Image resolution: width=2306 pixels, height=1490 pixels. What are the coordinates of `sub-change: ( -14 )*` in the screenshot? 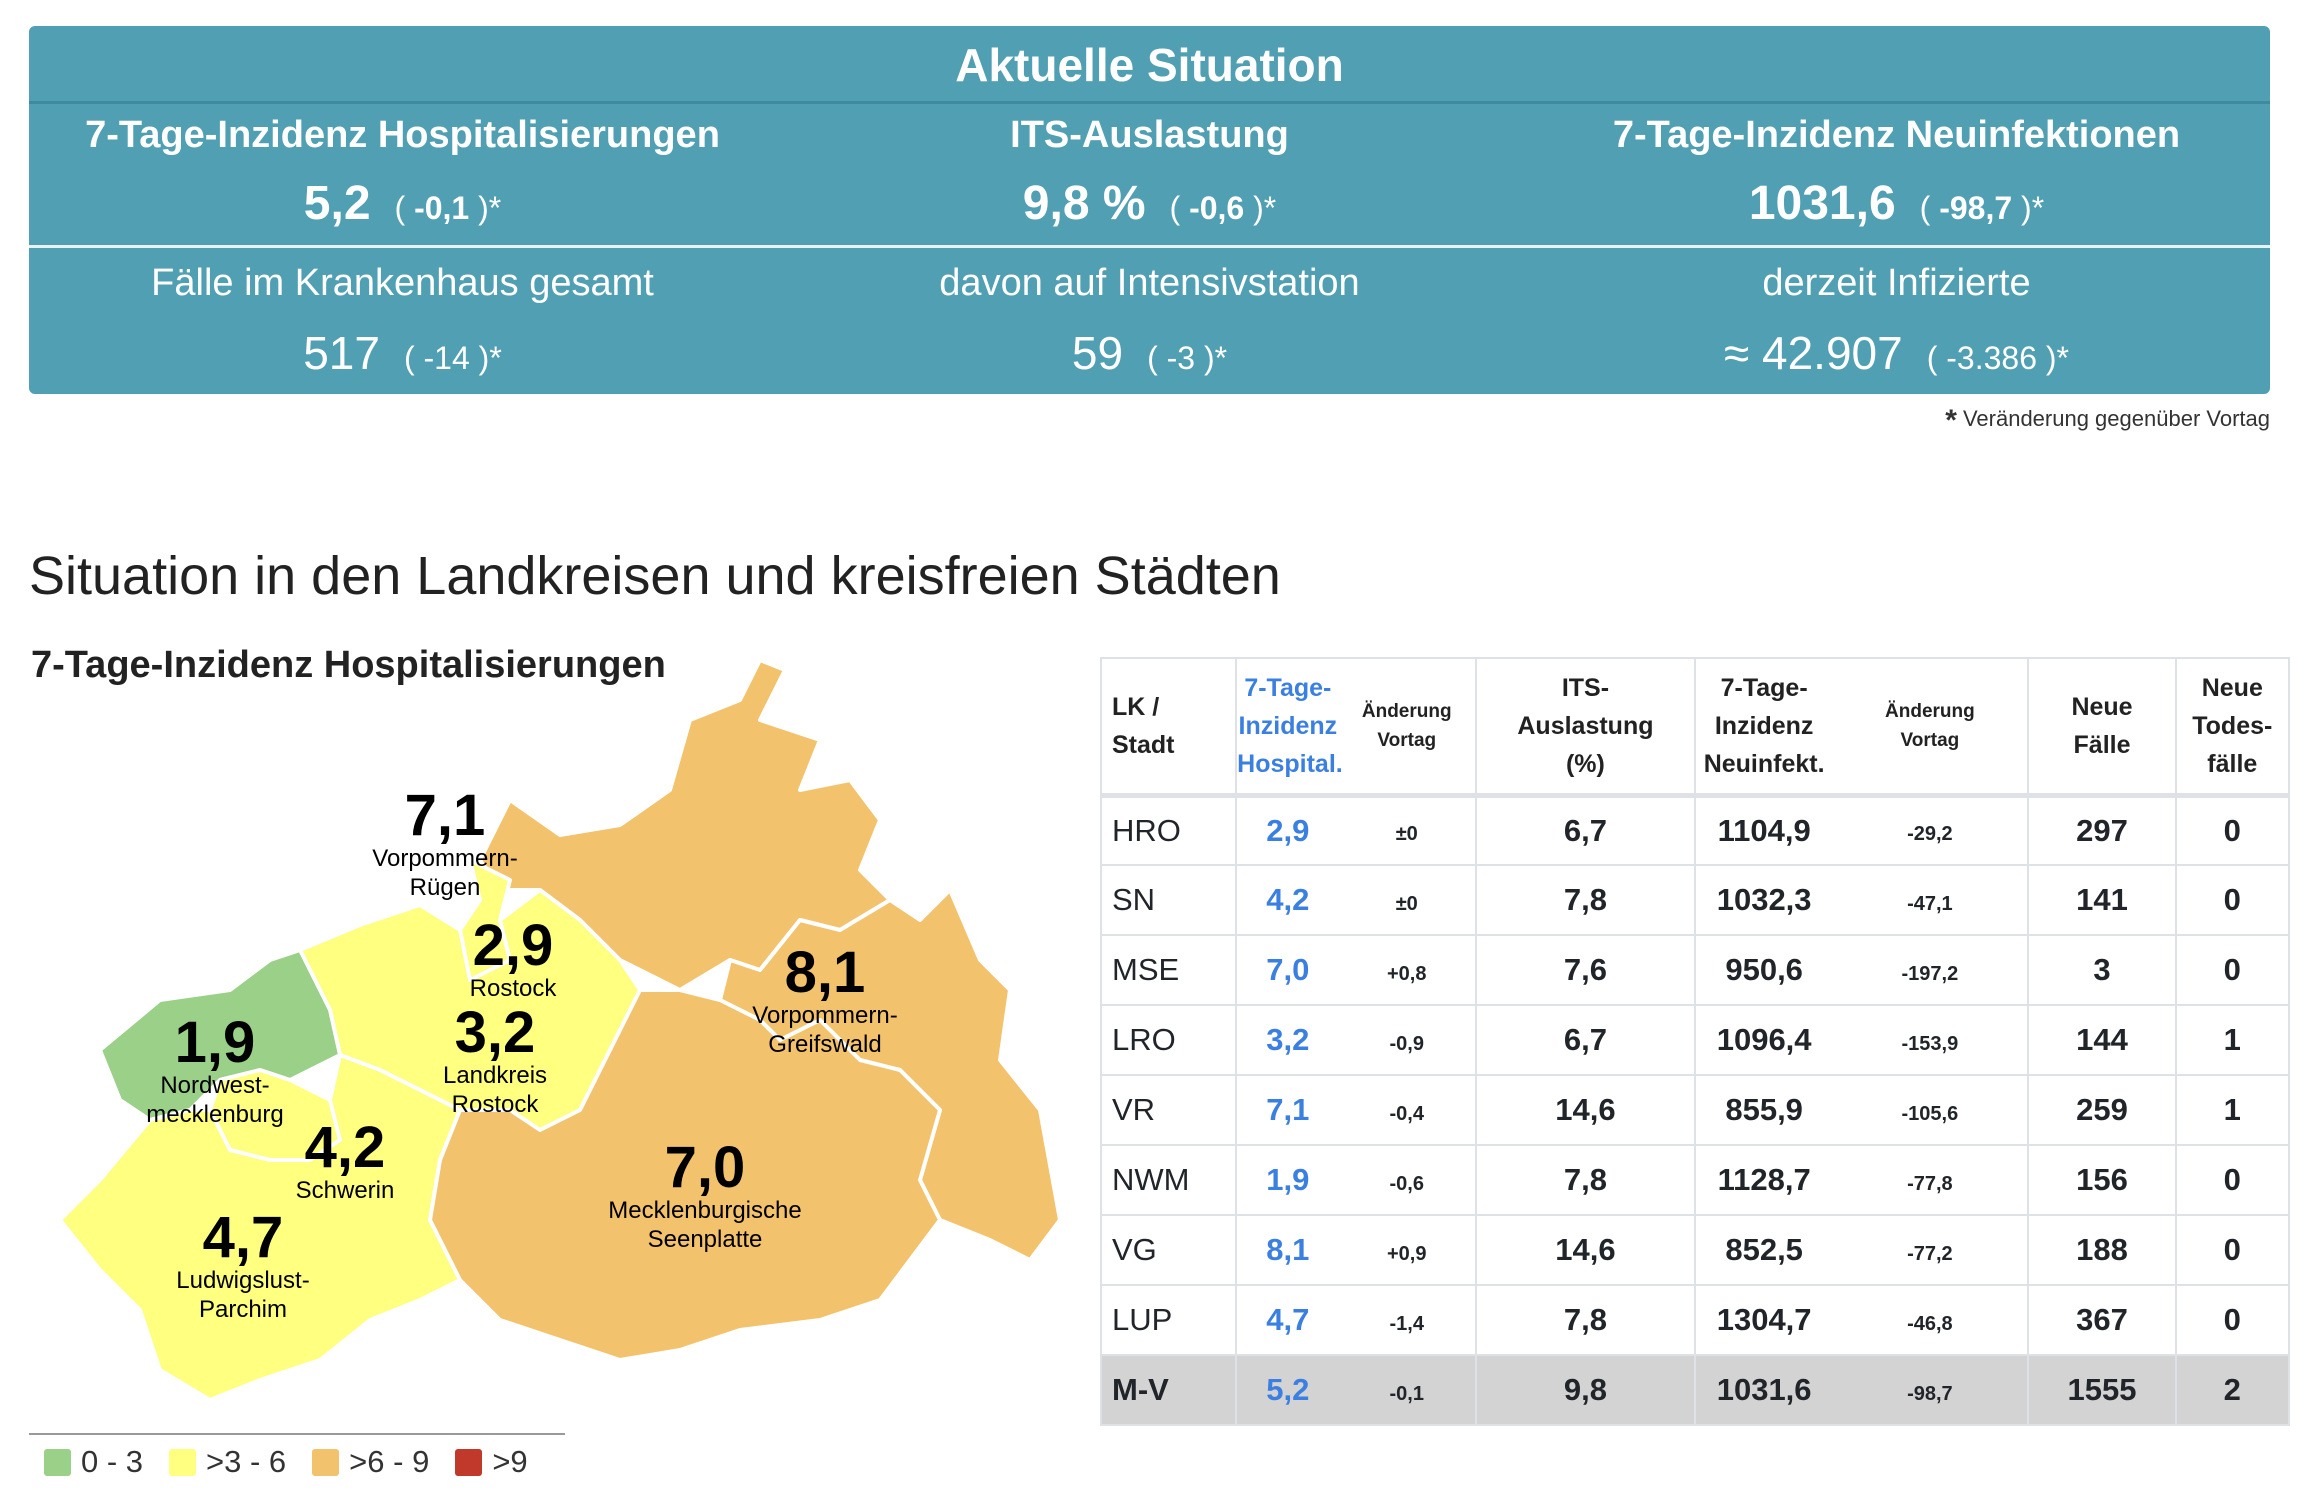 It's located at (452, 358).